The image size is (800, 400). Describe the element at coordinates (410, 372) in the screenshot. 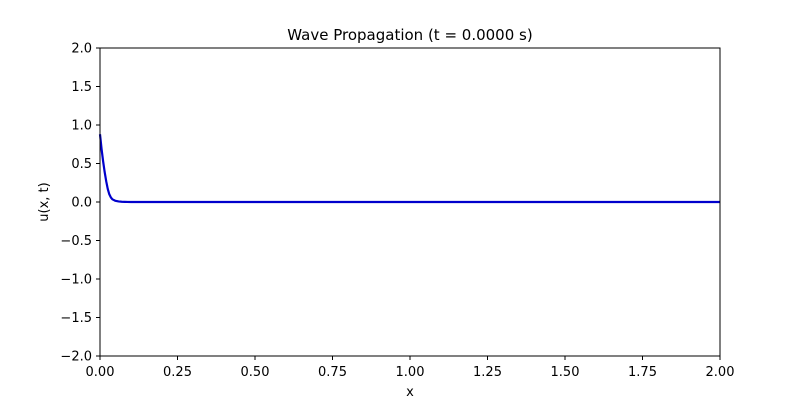

I see `x-tick-label: 1.00` at that location.